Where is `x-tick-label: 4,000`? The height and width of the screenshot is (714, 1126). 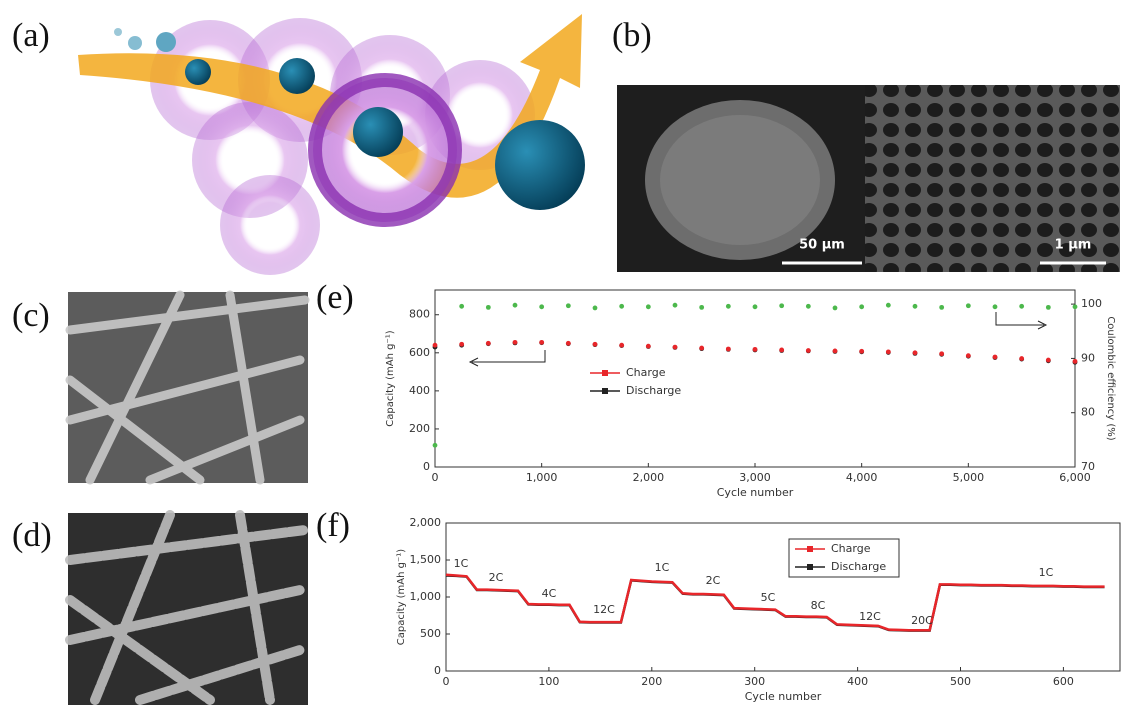
x-tick-label: 4,000 is located at coordinates (862, 477).